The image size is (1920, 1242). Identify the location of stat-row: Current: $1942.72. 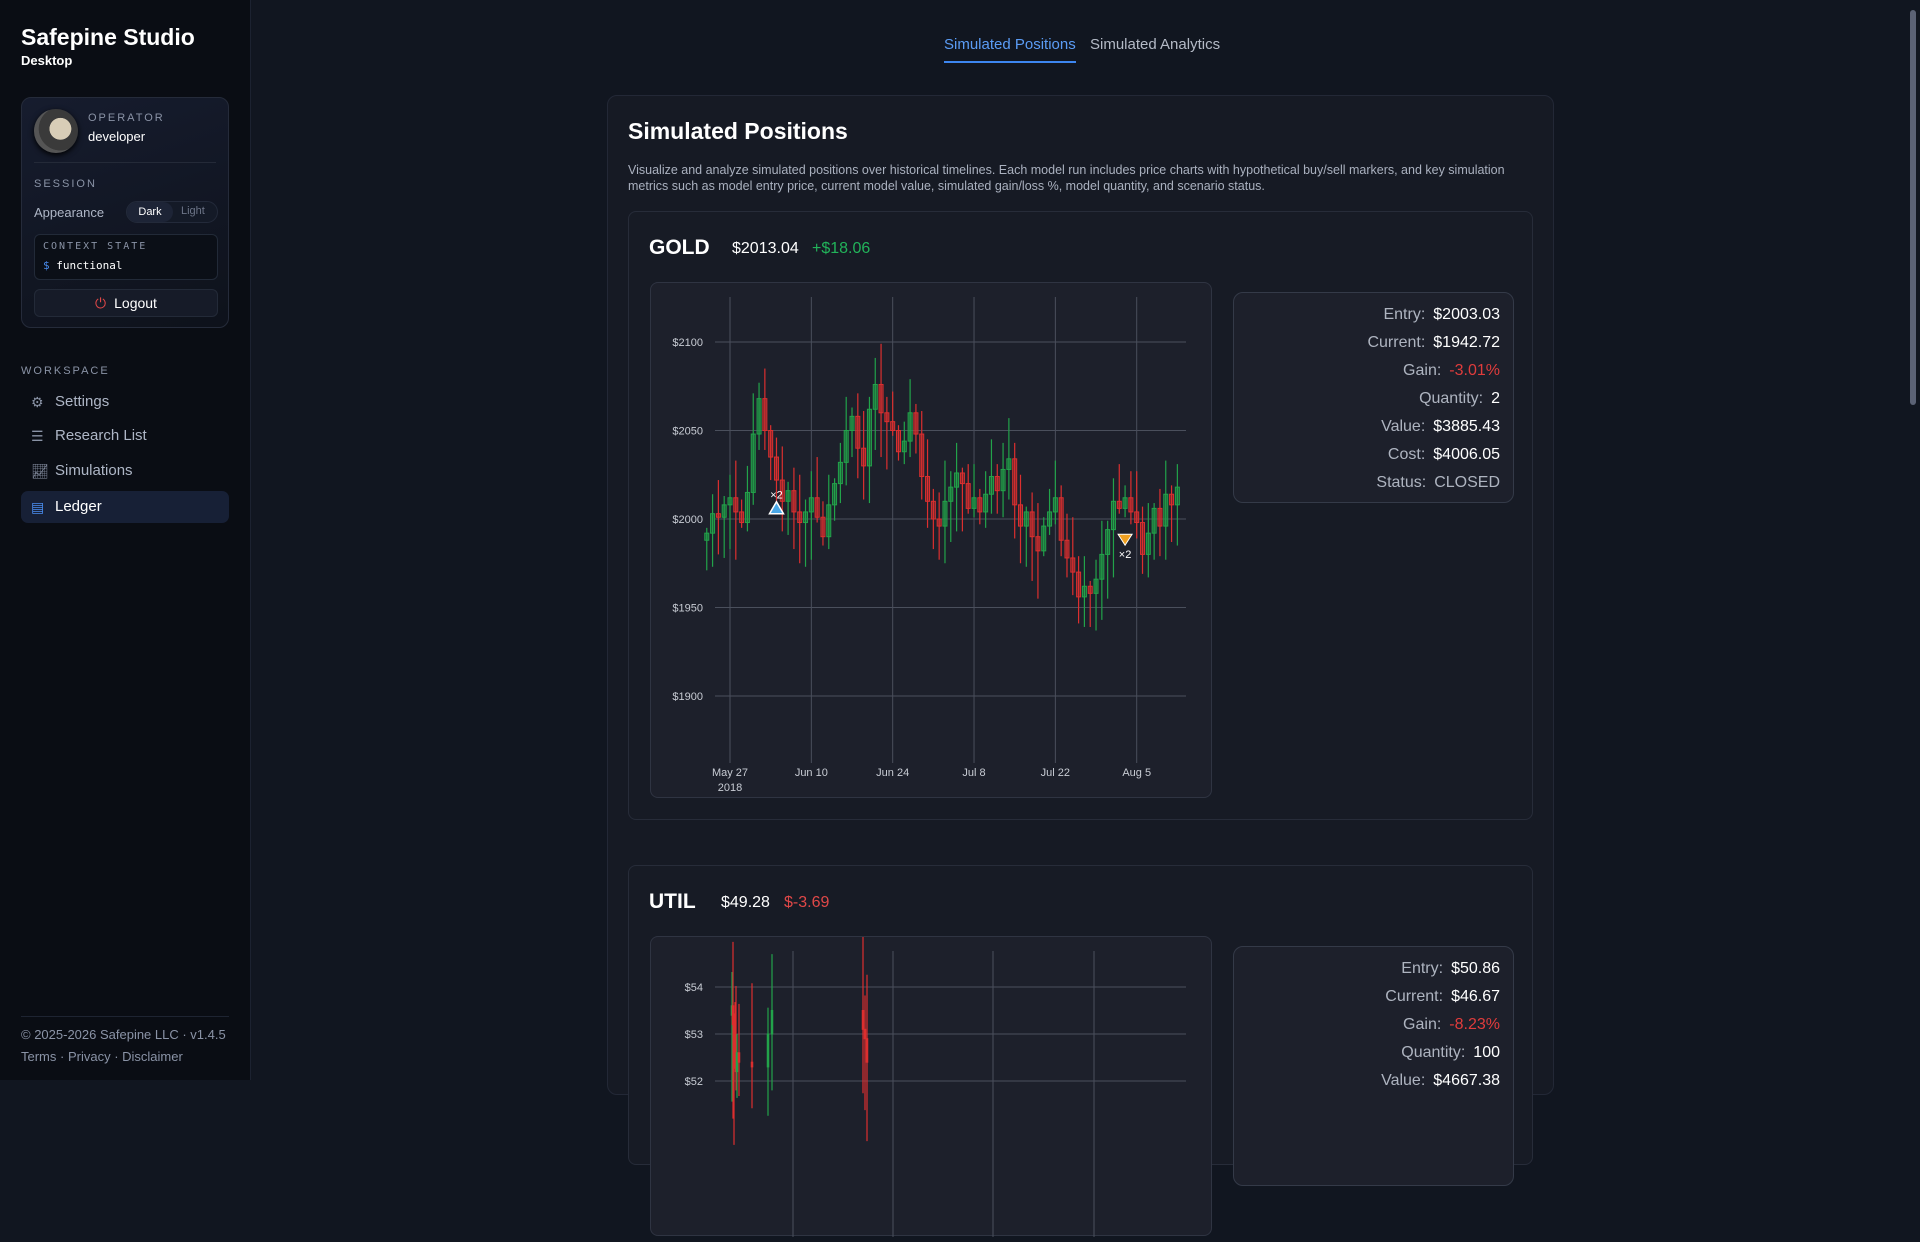
(1367, 343).